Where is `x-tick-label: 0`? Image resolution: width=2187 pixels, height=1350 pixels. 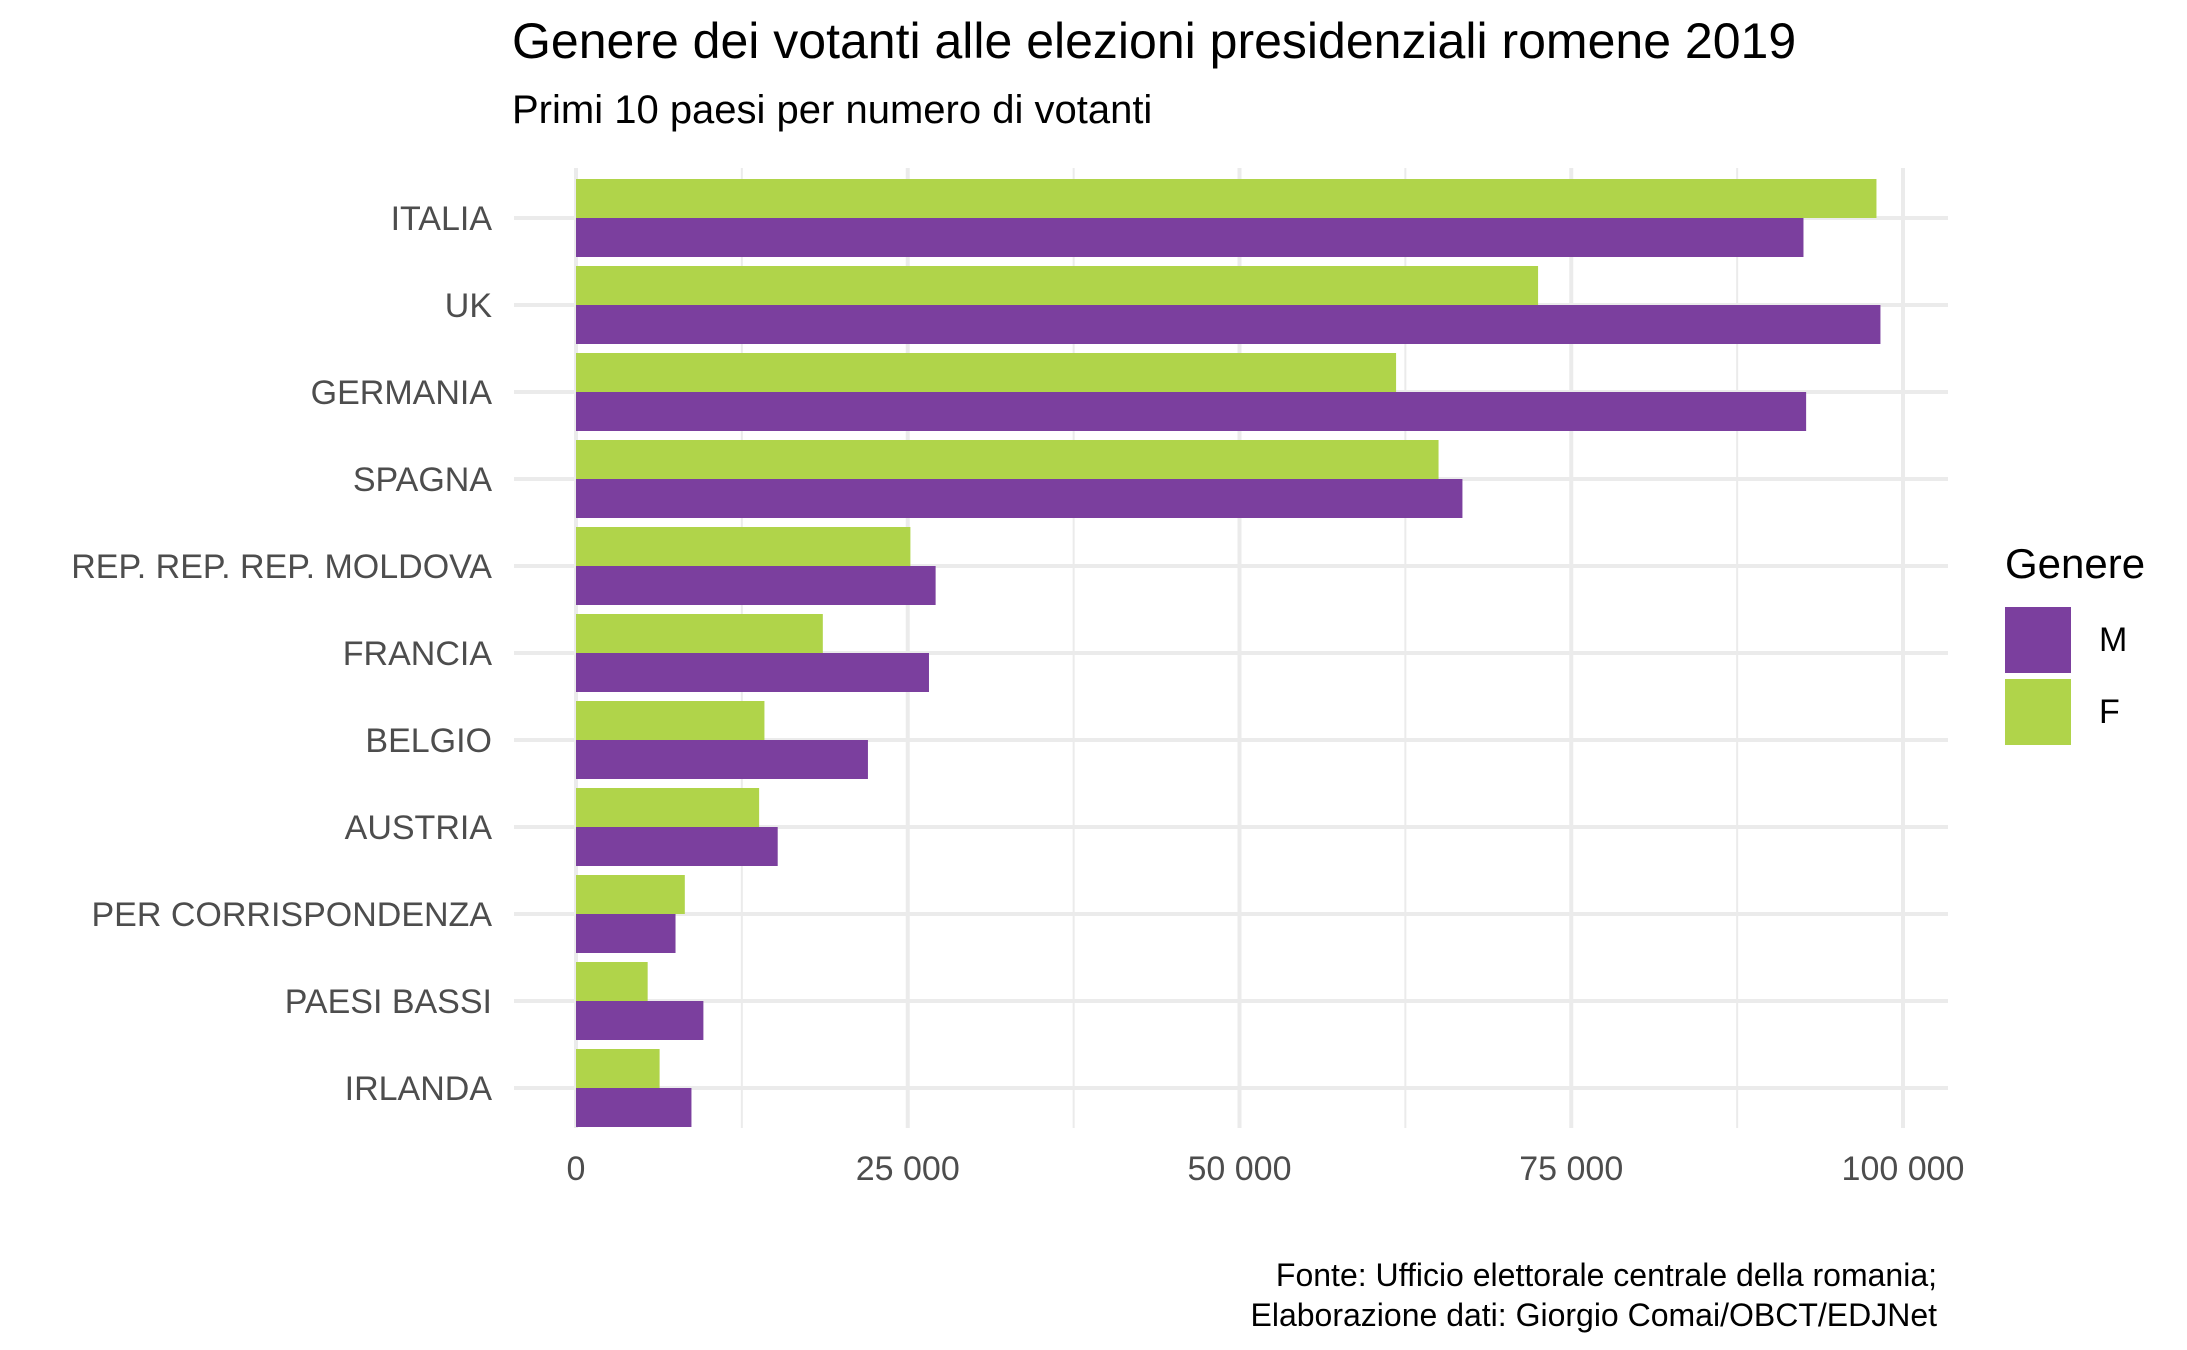 x-tick-label: 0 is located at coordinates (576, 1169).